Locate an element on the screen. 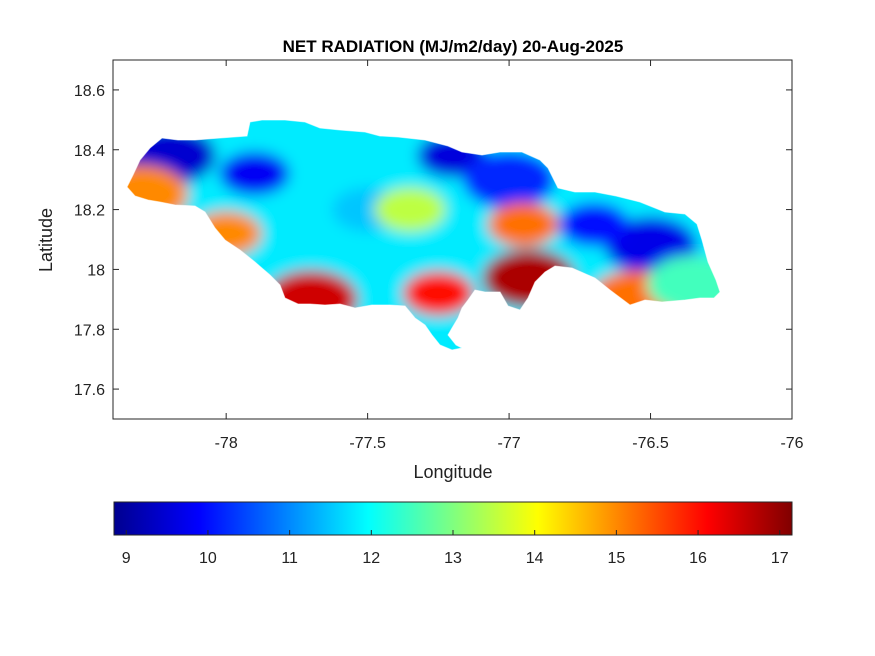 Image resolution: width=875 pixels, height=656 pixels. x-tick-label: -78 is located at coordinates (226, 443).